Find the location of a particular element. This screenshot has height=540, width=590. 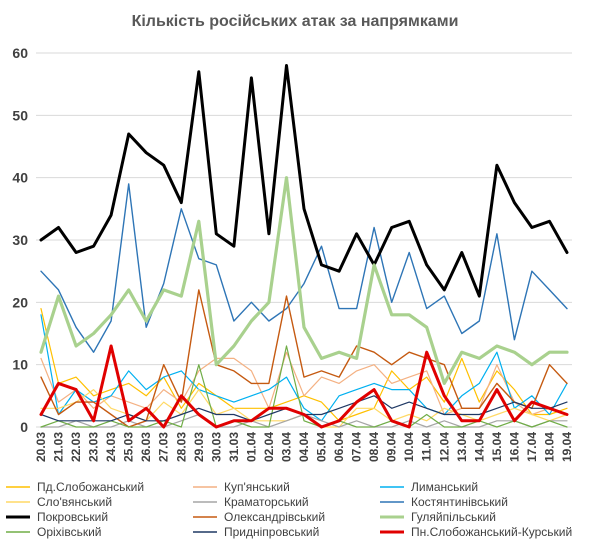

x-tick-label: 23.03 is located at coordinates (94, 447).